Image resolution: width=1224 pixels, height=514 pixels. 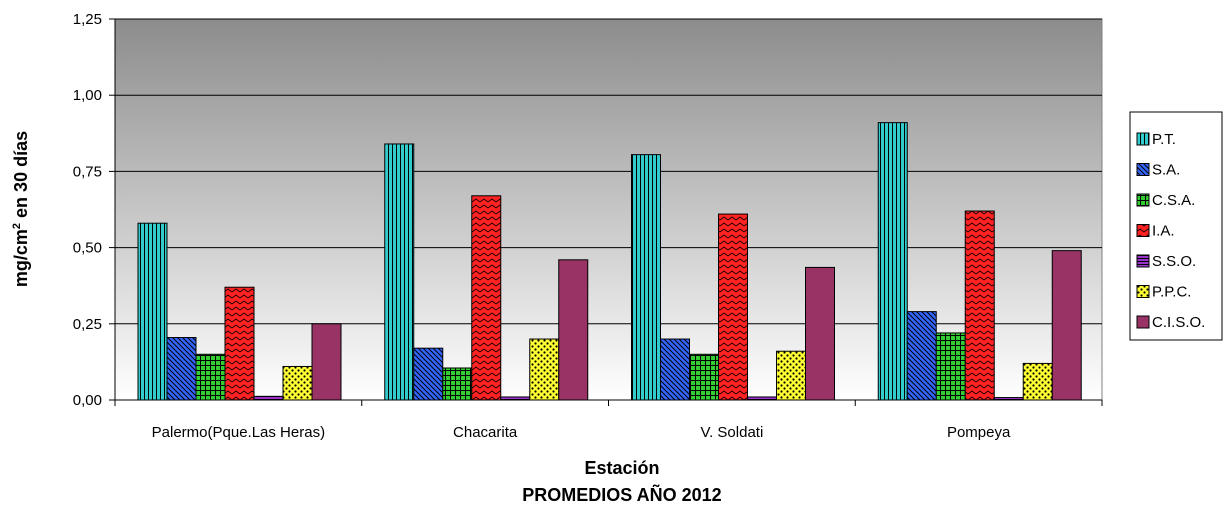 What do you see at coordinates (1173, 200) in the screenshot?
I see `legend-label: C.S.A.` at bounding box center [1173, 200].